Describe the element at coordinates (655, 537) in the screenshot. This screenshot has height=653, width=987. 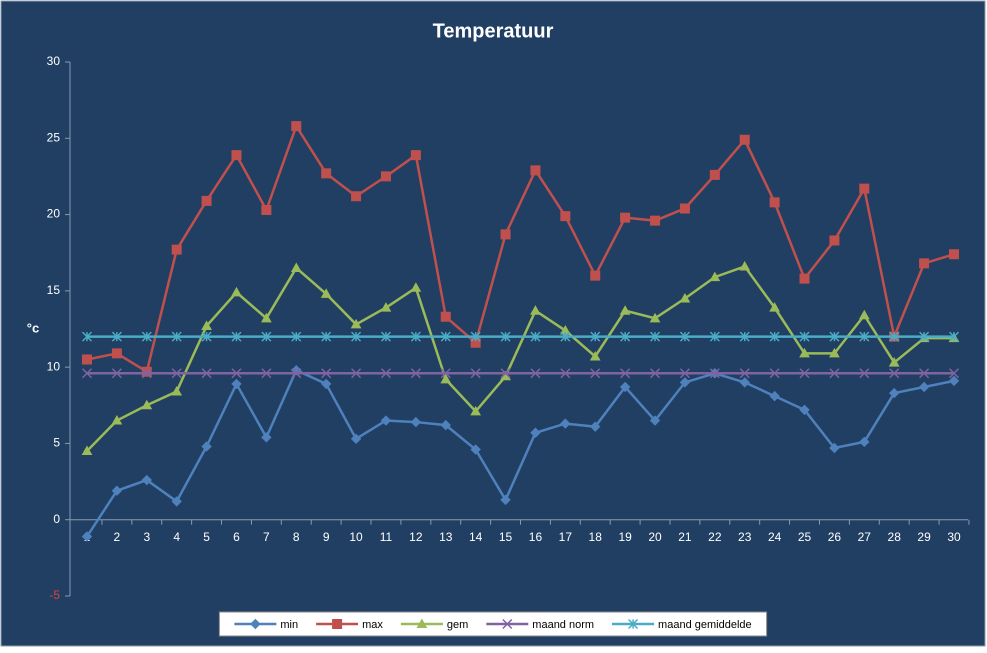
I see `x-tick-label: 20` at that location.